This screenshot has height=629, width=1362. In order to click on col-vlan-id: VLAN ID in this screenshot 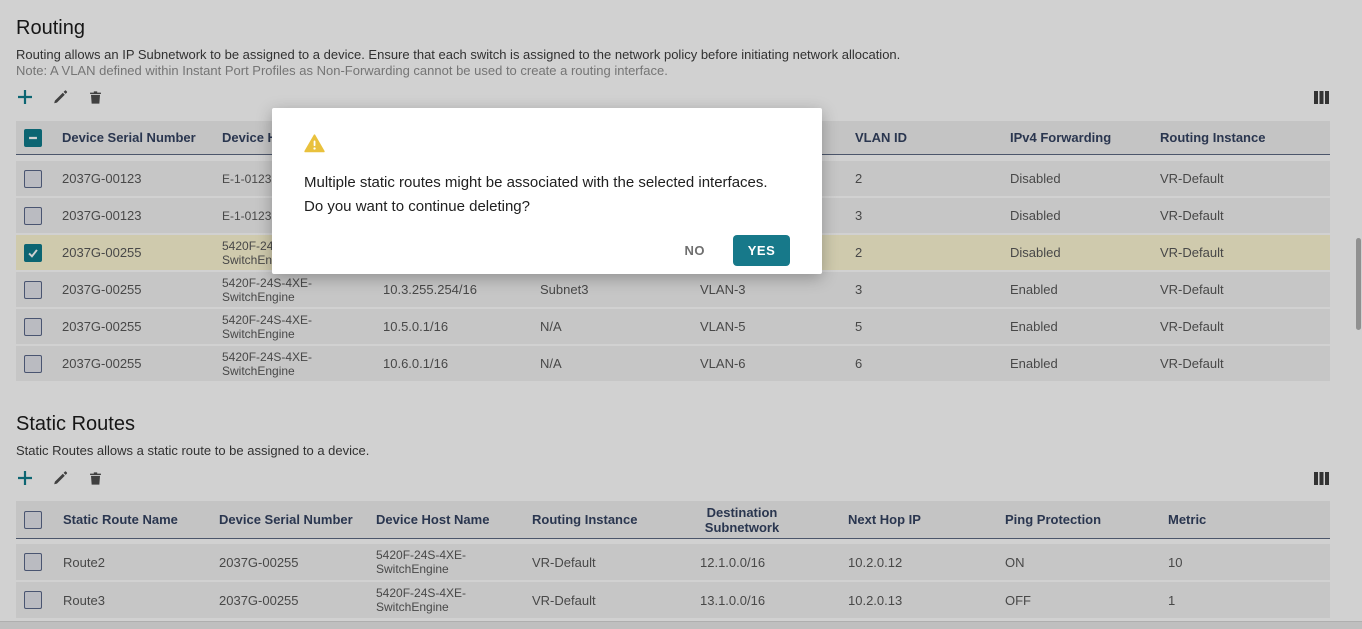, I will do `click(881, 137)`.